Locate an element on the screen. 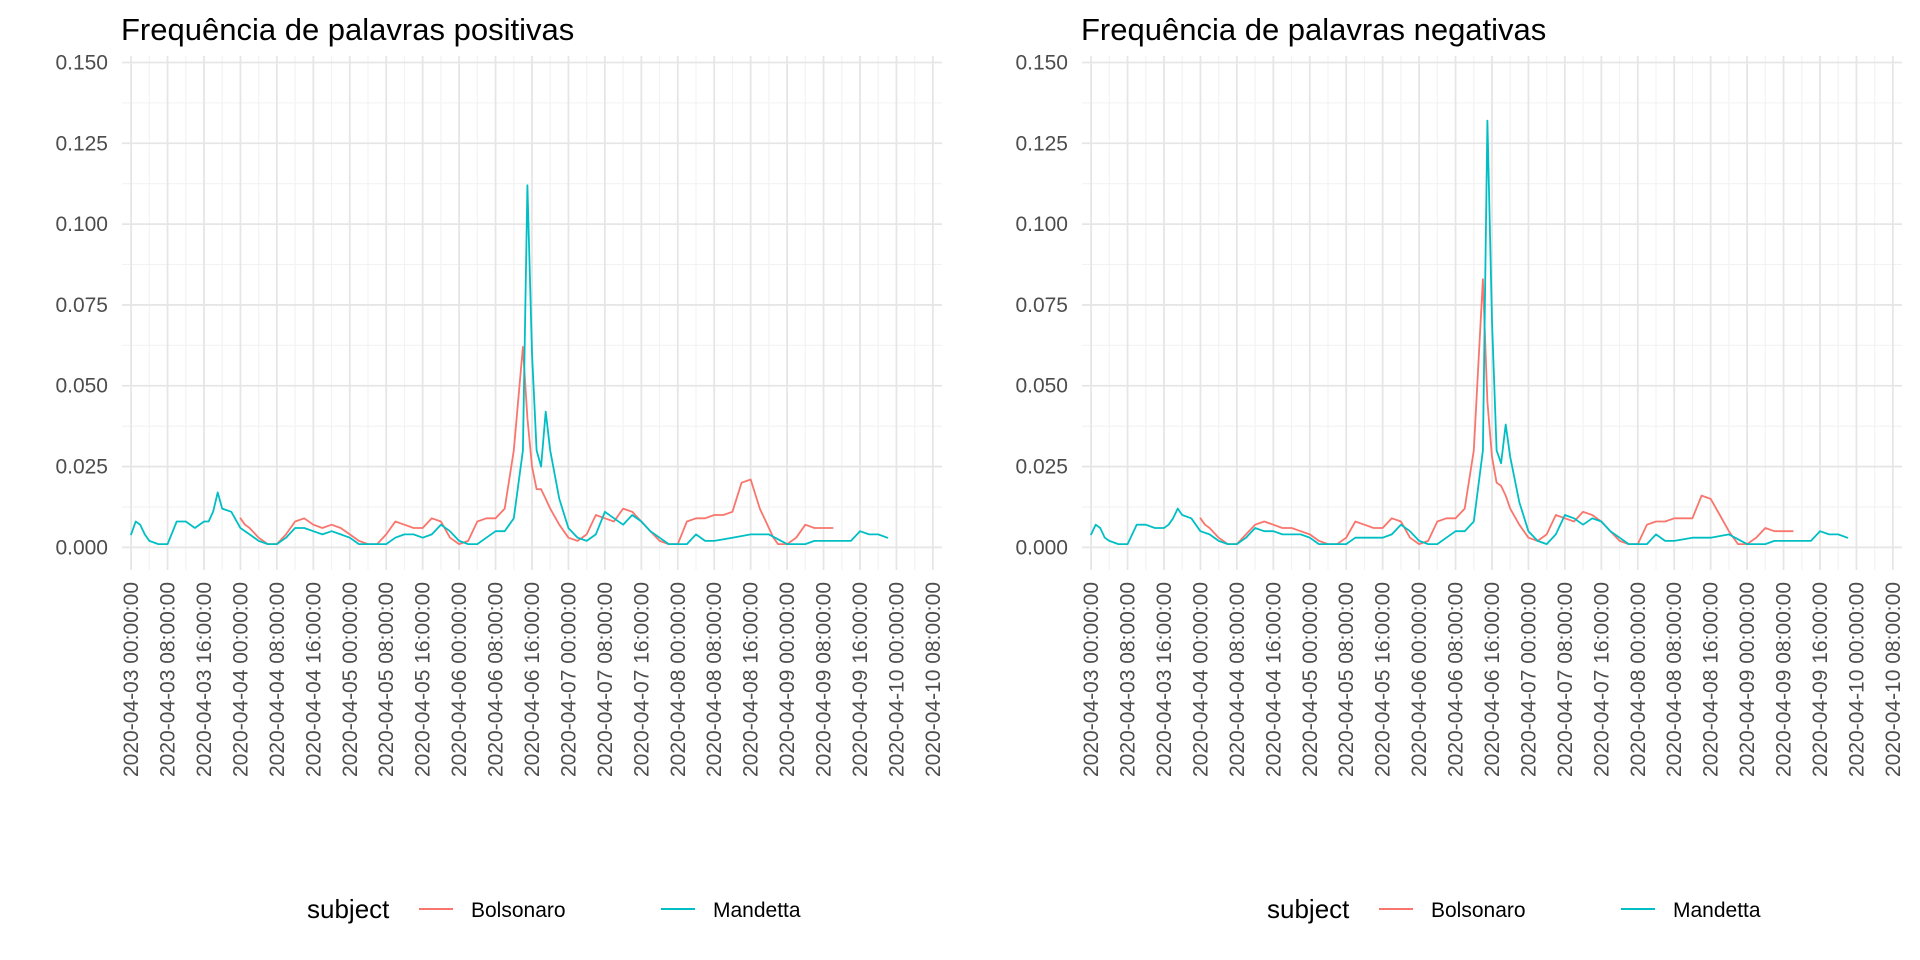 The image size is (1920, 960). series-lines is located at coordinates (509, 364).